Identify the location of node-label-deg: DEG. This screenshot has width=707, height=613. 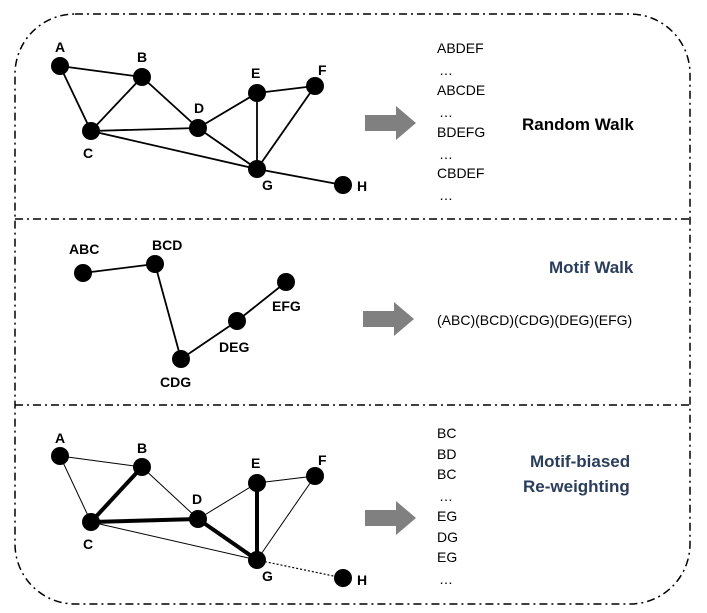
(234, 347).